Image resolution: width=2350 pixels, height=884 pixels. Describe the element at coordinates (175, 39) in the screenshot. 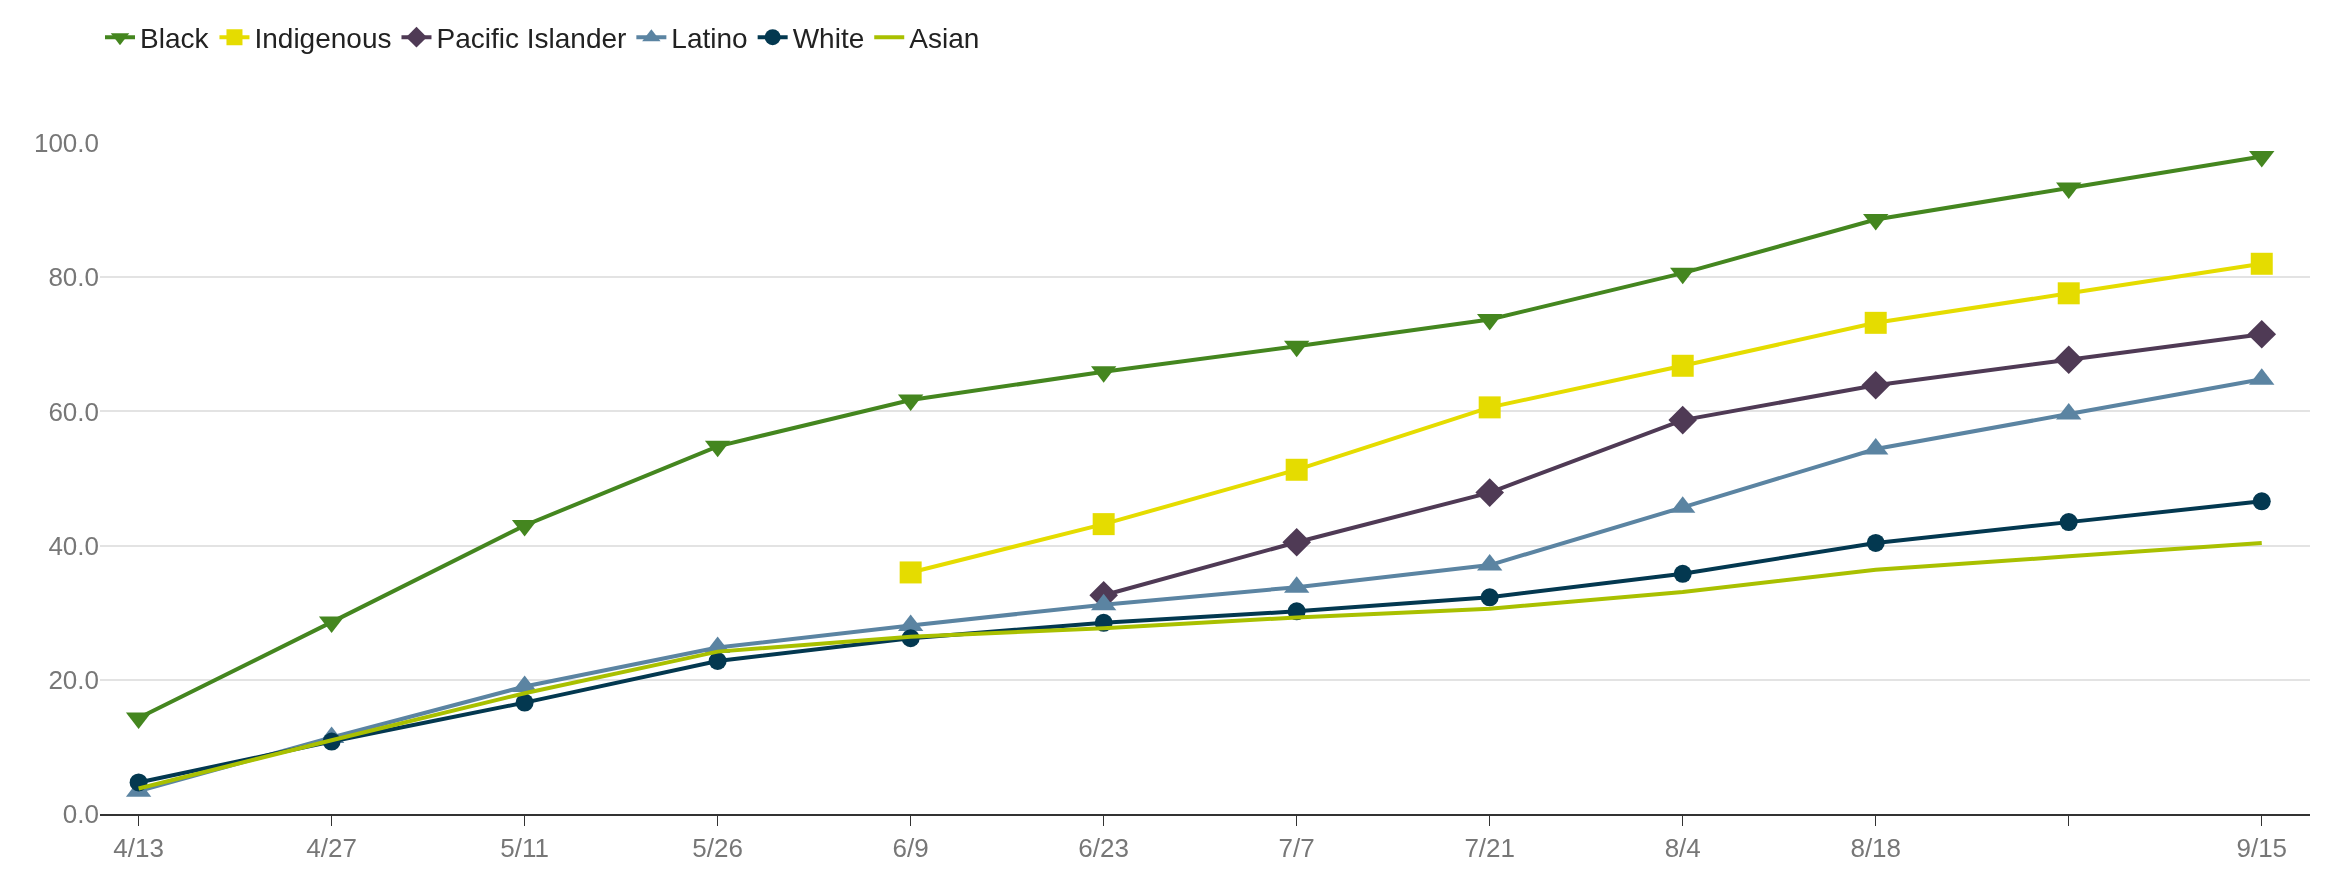

I see `legend-label: Black` at that location.